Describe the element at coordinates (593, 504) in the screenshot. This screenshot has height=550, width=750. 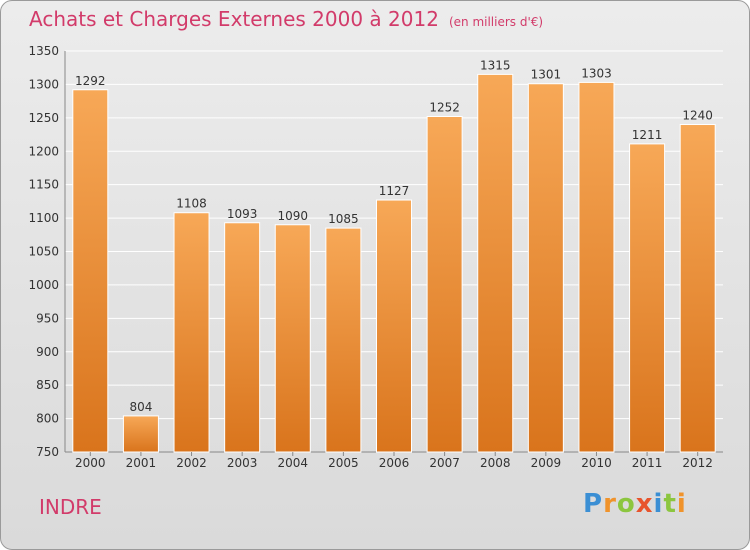
I see `logo-letter: P` at that location.